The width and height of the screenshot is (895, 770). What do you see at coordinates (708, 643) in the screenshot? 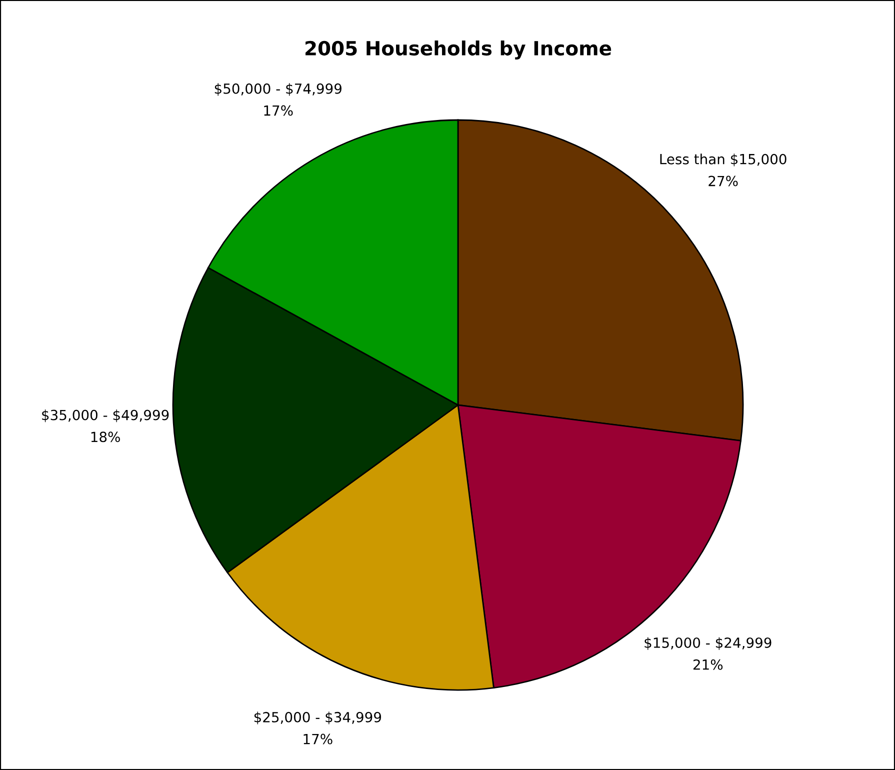
I see `slice-label: $15,000 - $24,999` at bounding box center [708, 643].